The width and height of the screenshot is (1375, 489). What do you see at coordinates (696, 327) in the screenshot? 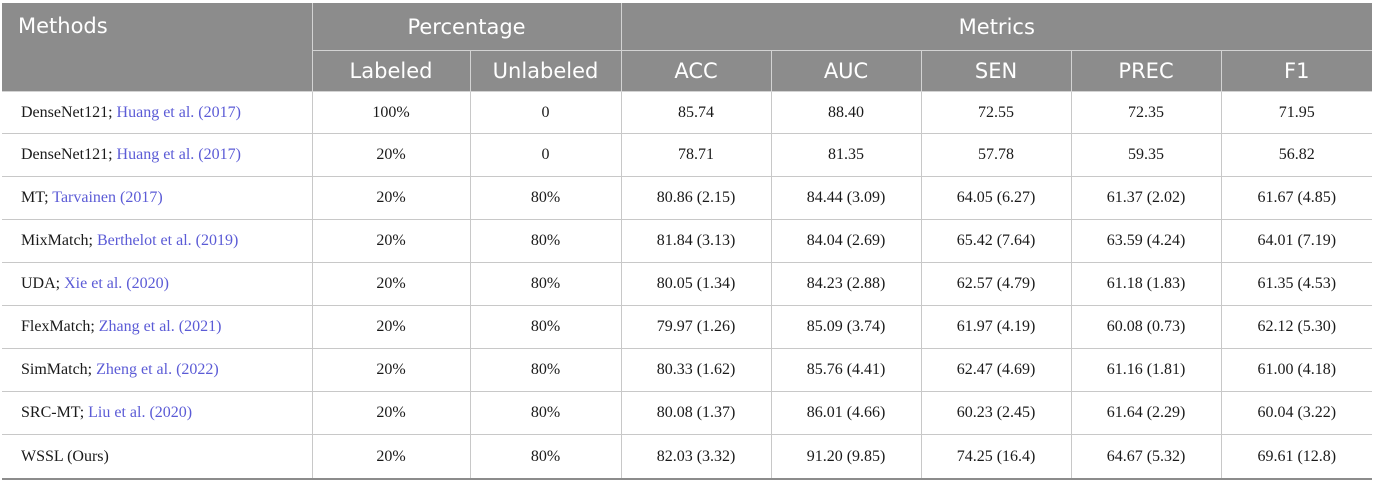
I see `acc-cell: 79.97 (1.26)` at bounding box center [696, 327].